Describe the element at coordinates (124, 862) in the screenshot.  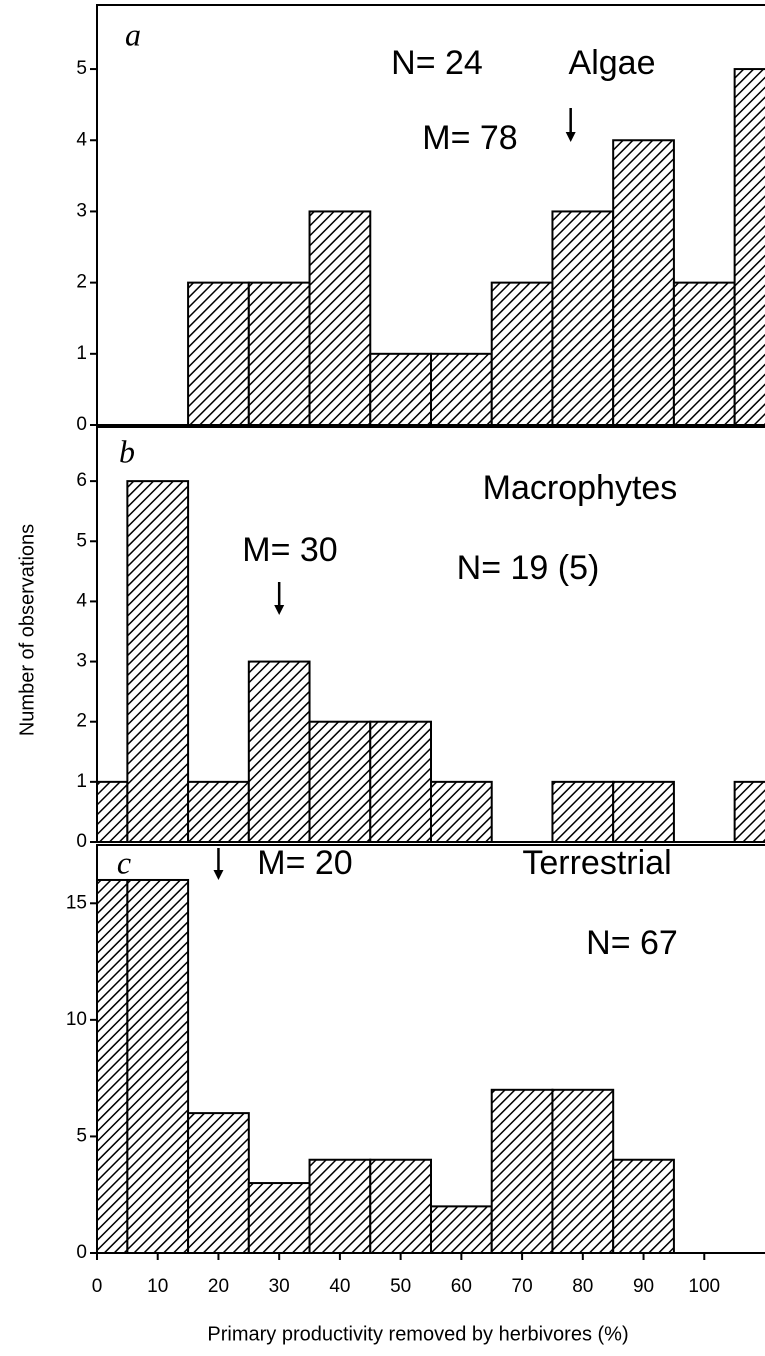
I see `panel-letter: c` at that location.